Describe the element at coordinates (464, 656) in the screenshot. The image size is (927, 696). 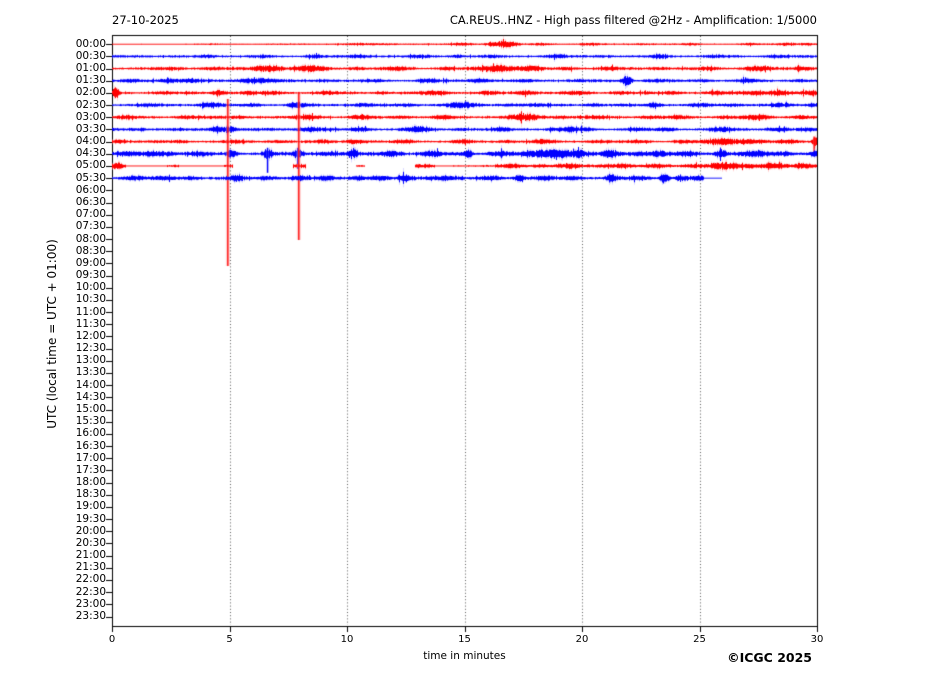
I see `x-axis-label: time in minutes` at that location.